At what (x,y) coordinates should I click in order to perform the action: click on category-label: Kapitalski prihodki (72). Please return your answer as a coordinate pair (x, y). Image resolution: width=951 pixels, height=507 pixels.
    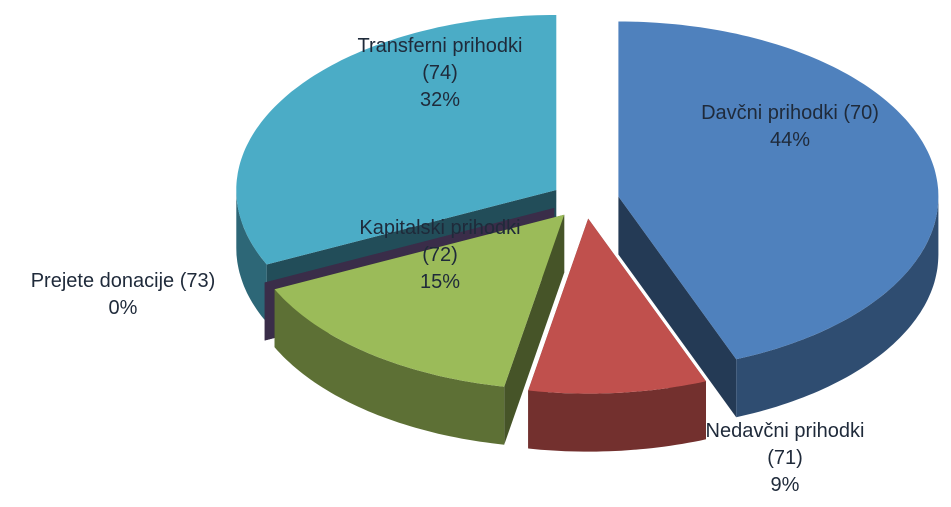
    Looking at the image, I should click on (440, 241).